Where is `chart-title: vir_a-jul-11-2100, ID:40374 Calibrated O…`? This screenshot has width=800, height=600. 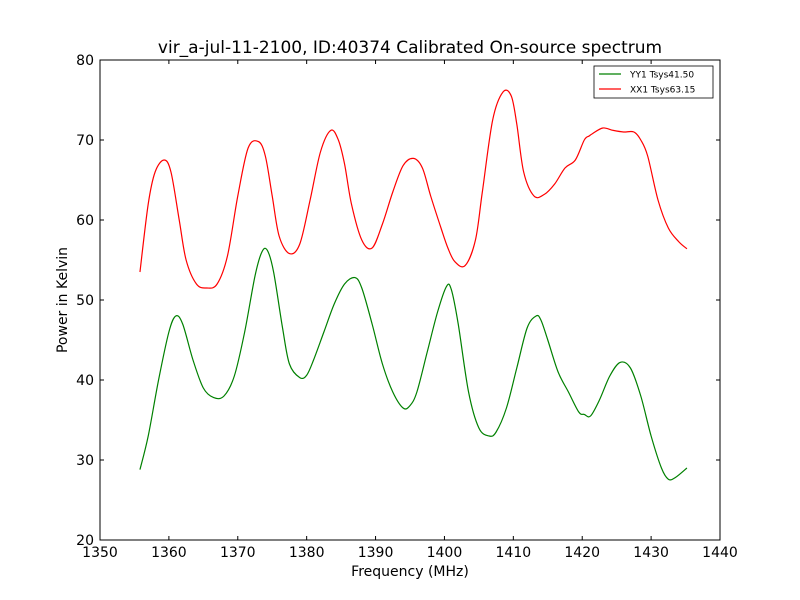
chart-title: vir_a-jul-11-2100, ID:40374 Calibrated O… is located at coordinates (410, 48).